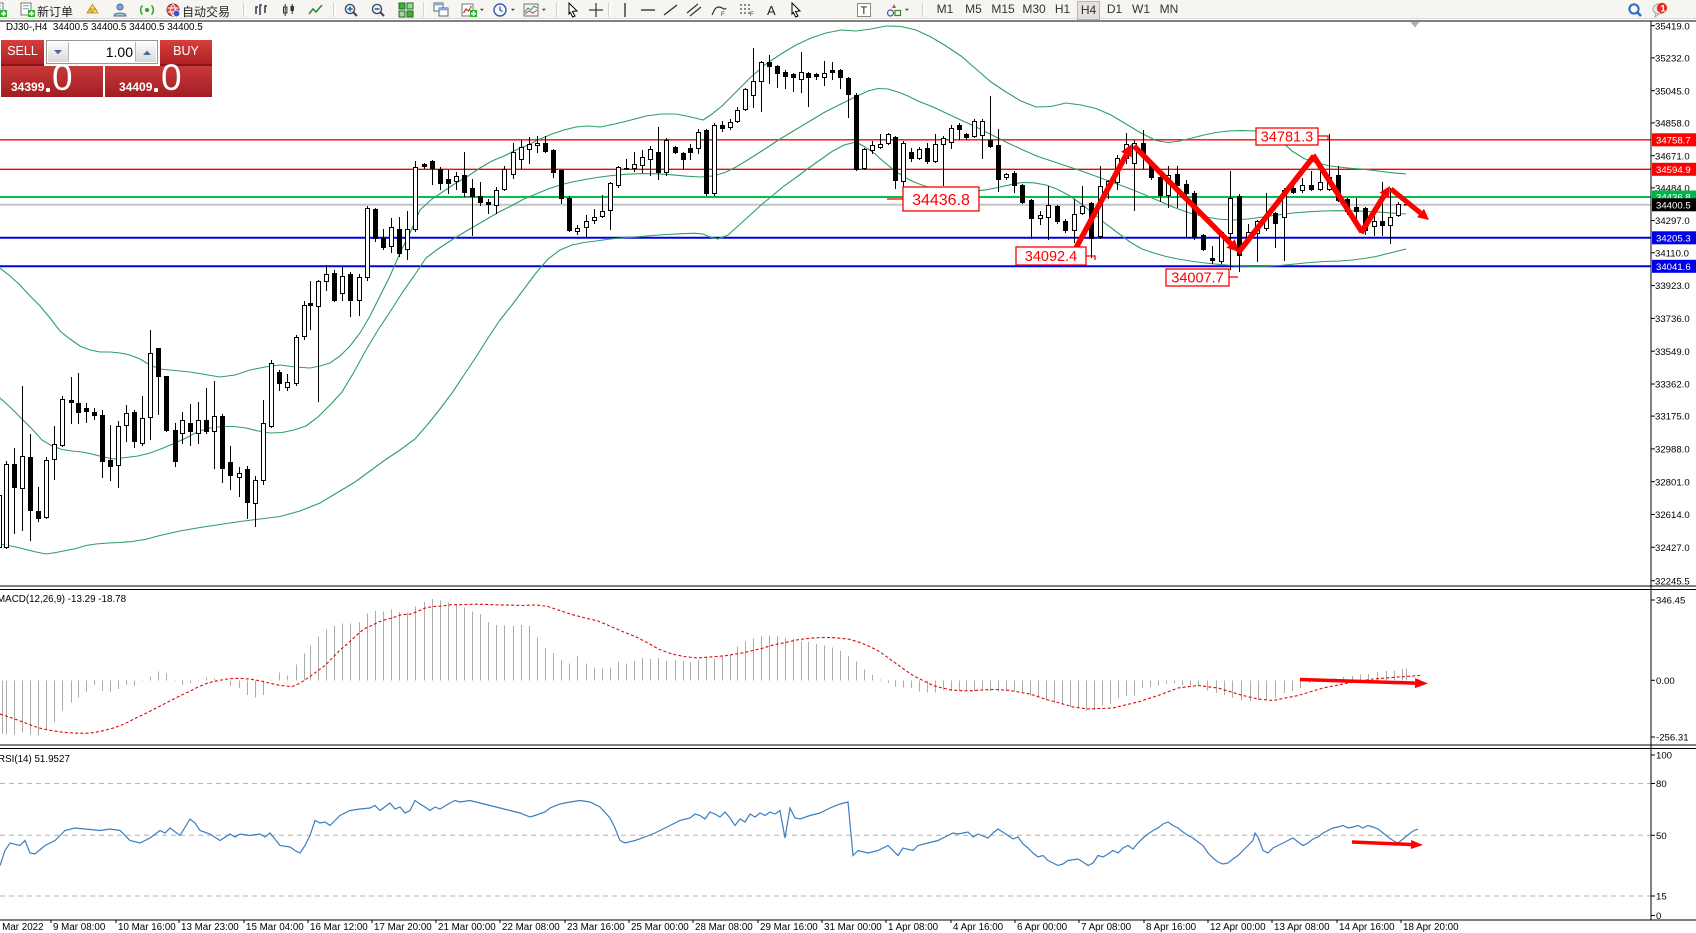 The image size is (1696, 933). Describe the element at coordinates (1672, 253) in the screenshot. I see `svg-text: 34110.0` at that location.